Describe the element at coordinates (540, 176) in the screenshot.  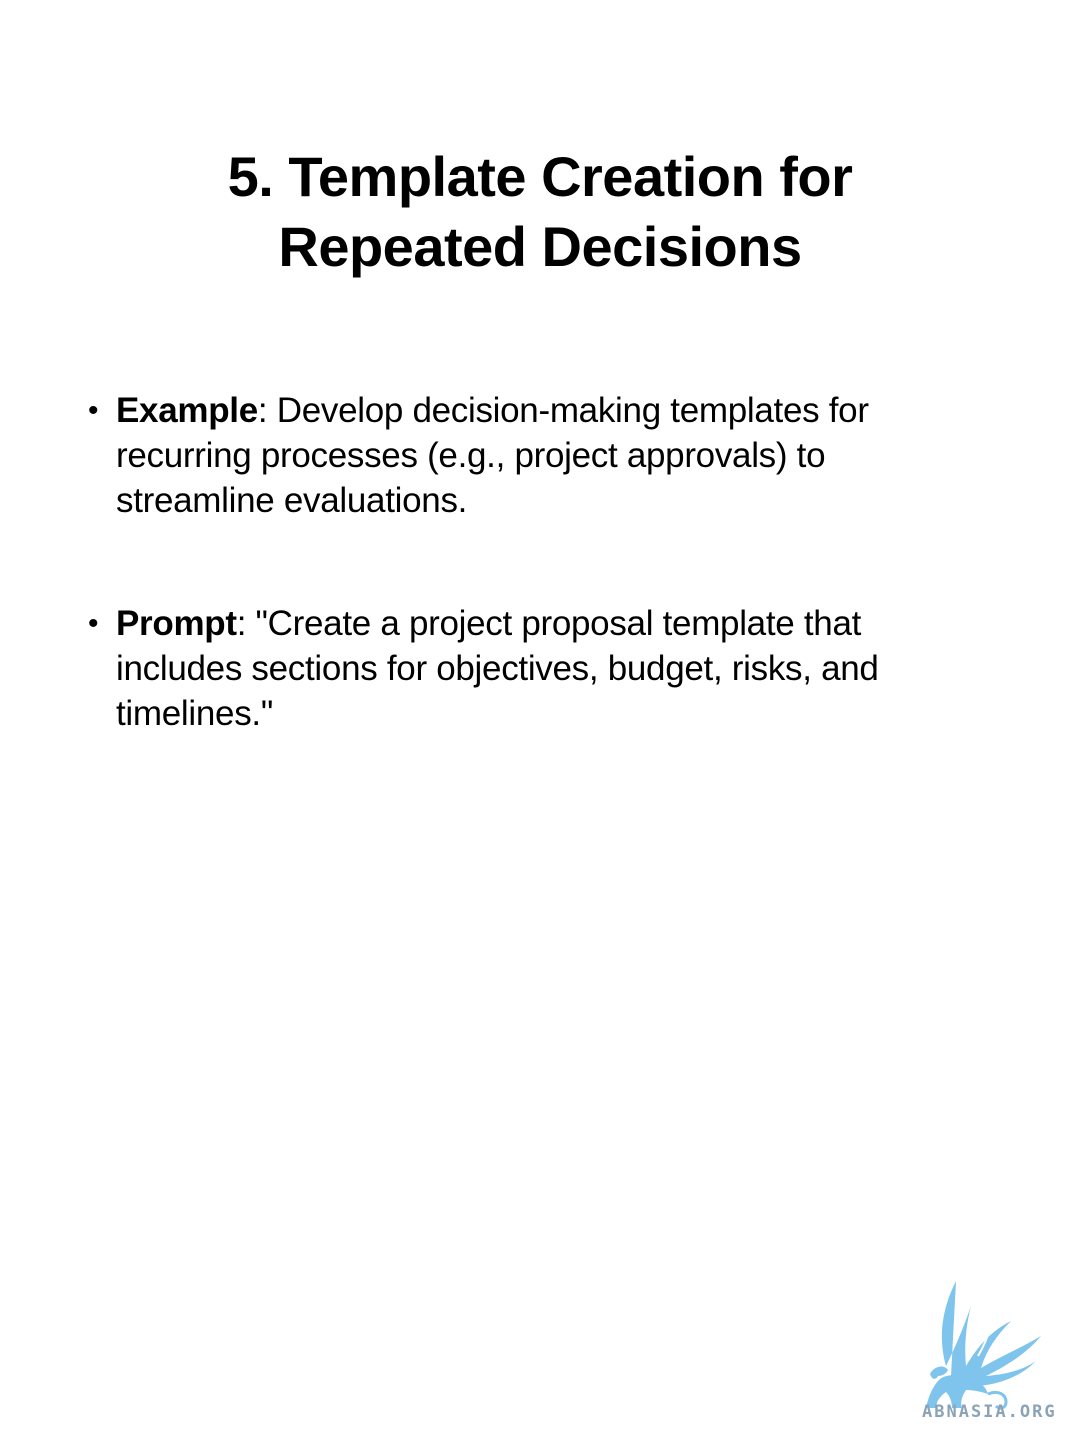
I see `title-line-1: 5. Template Creation for` at that location.